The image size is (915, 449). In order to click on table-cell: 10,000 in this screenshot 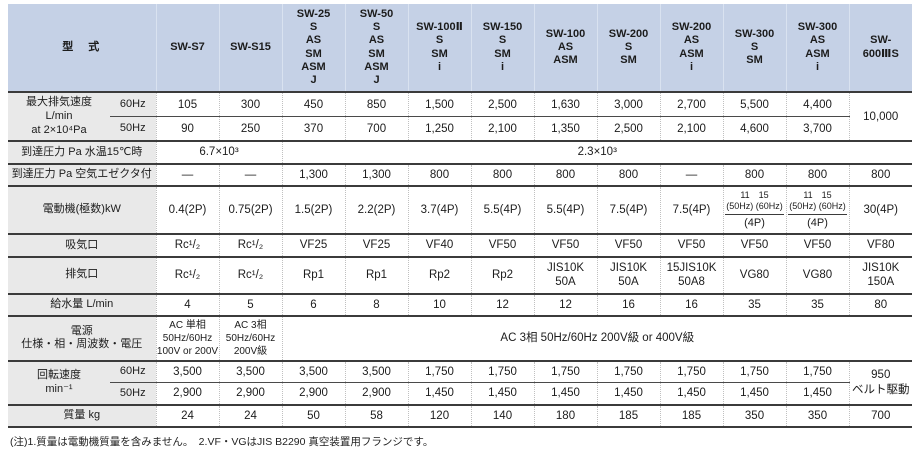, I will do `click(880, 116)`.